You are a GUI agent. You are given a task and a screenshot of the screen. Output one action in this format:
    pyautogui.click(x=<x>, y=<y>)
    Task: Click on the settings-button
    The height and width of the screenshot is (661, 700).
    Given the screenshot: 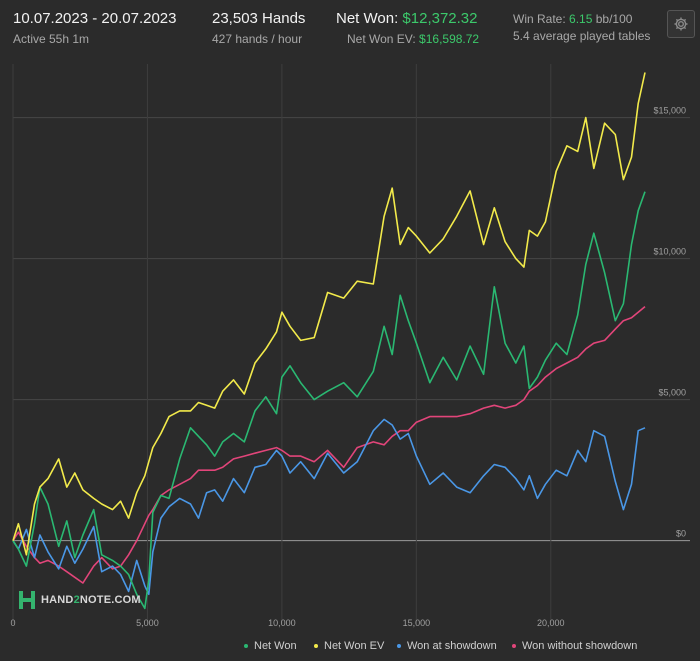 What is the action you would take?
    pyautogui.click(x=681, y=24)
    